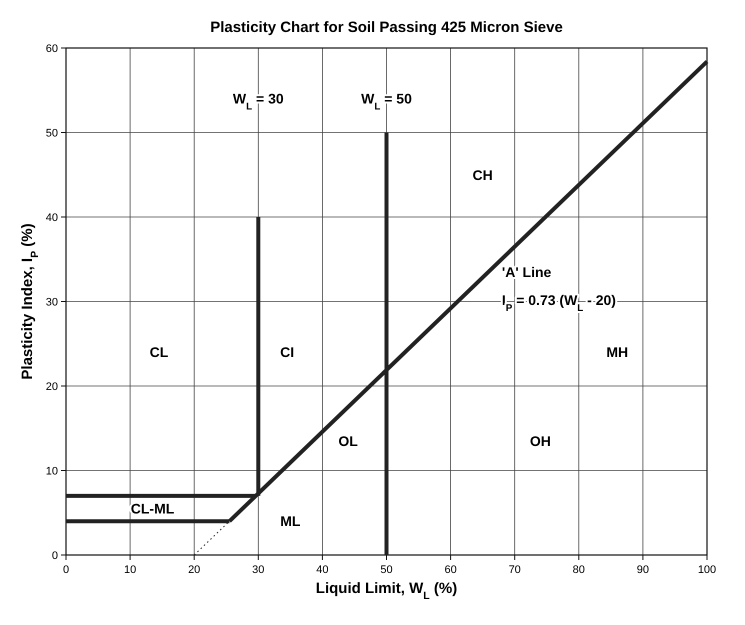 The image size is (745, 625). I want to click on y-tick-label: 0, so click(55, 556).